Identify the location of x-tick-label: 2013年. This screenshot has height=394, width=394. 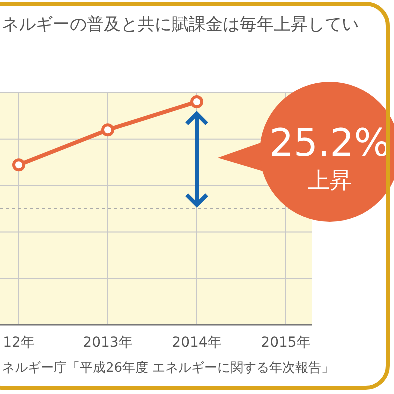
(108, 343).